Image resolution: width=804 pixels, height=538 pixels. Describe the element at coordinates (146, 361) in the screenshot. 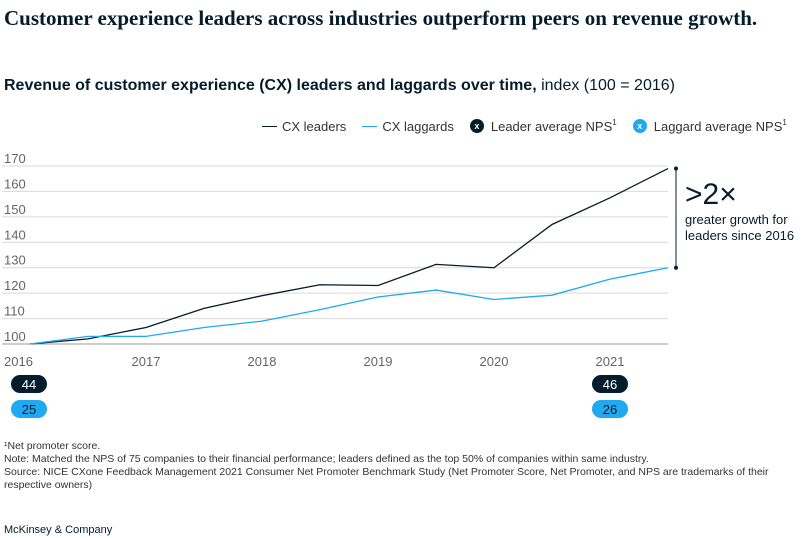

I see `x-tick-label: 2017` at that location.